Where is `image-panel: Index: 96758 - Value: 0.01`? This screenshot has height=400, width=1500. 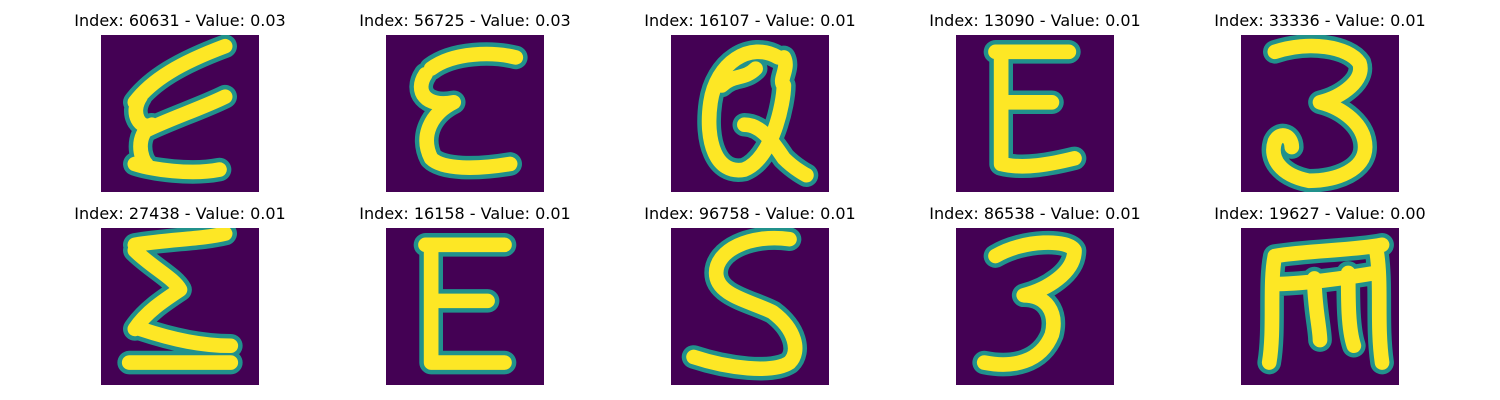
image-panel: Index: 96758 - Value: 0.01 is located at coordinates (750, 299).